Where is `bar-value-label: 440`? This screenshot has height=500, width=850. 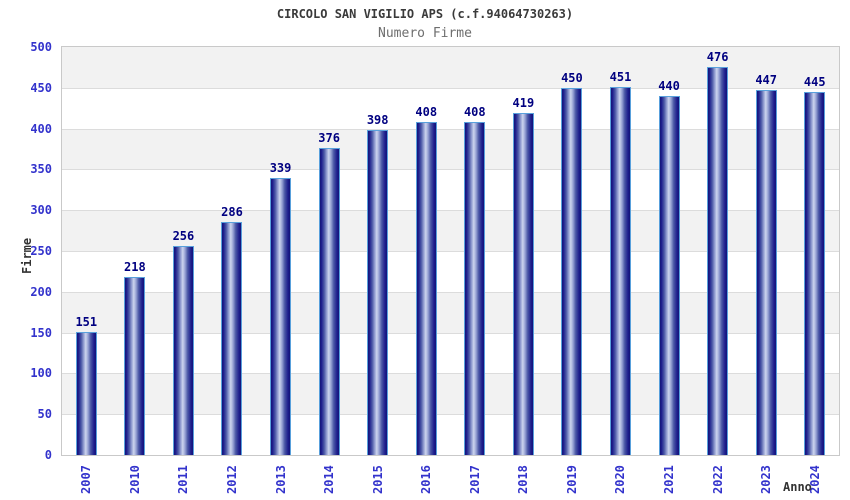
bar-value-label: 440 is located at coordinates (669, 85).